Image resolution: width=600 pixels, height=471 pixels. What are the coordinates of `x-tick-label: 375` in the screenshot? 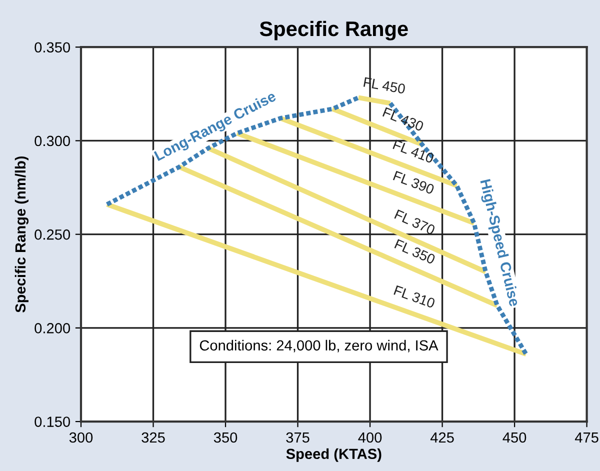 It's located at (298, 437).